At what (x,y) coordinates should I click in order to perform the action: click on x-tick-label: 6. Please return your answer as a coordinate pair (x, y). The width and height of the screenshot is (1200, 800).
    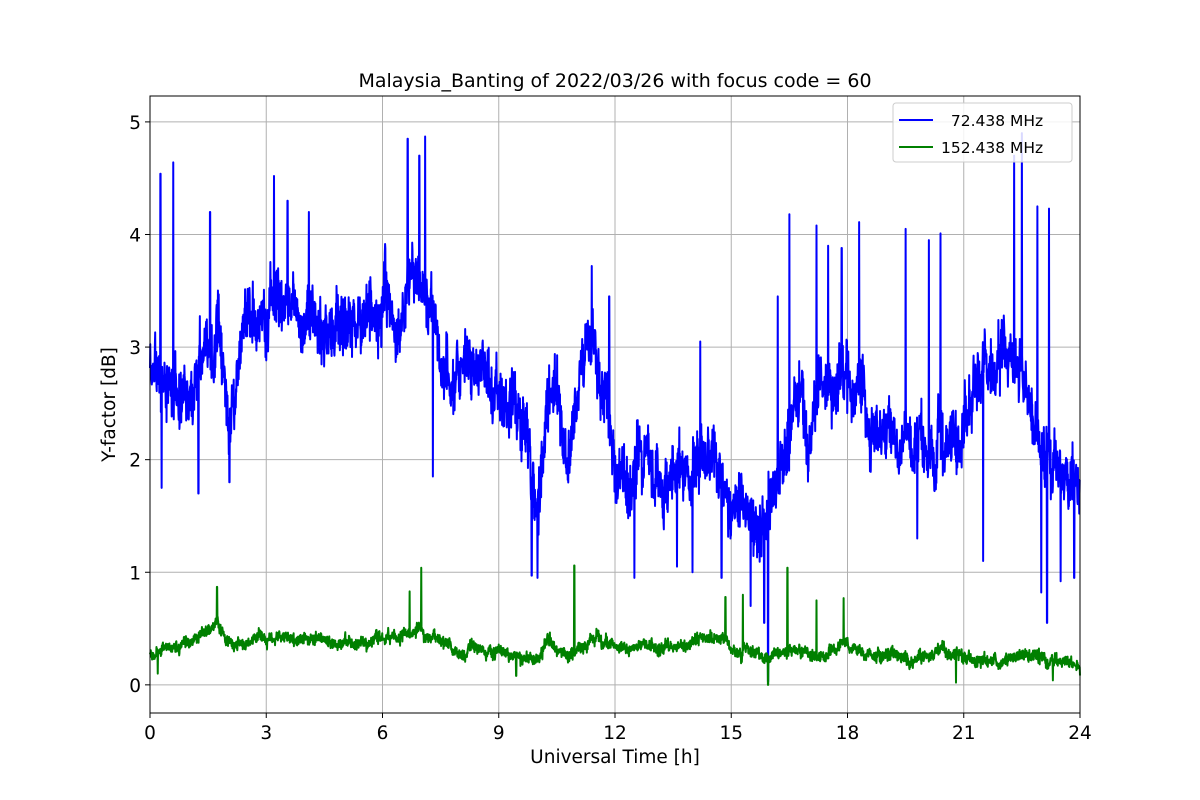
    Looking at the image, I should click on (383, 733).